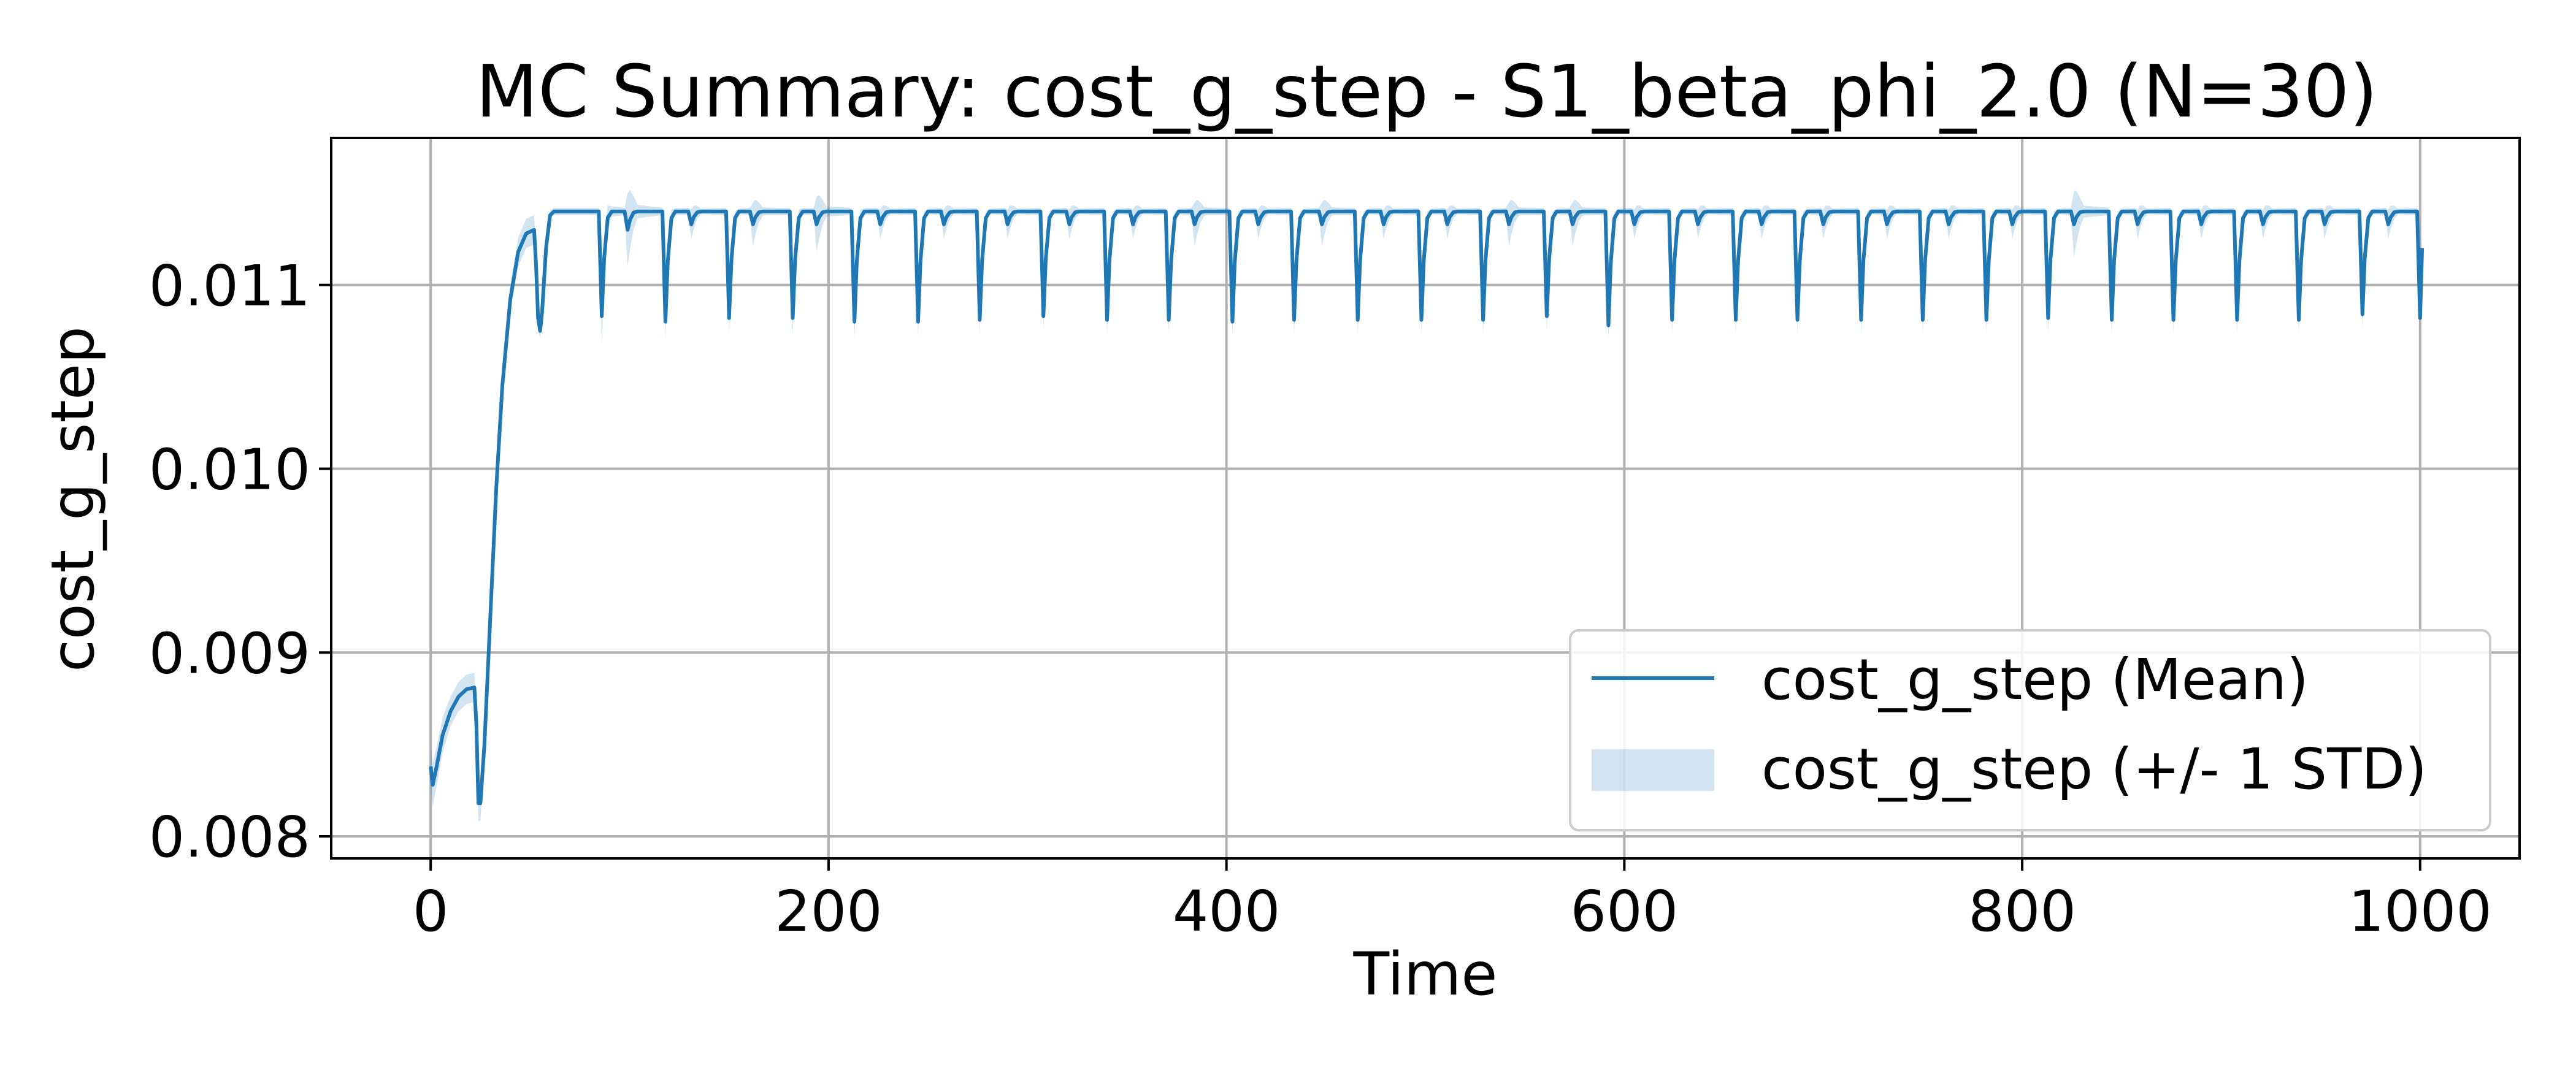  Describe the element at coordinates (2035, 679) in the screenshot. I see `legend-mean-label: cost_g_step (Mean)` at that location.